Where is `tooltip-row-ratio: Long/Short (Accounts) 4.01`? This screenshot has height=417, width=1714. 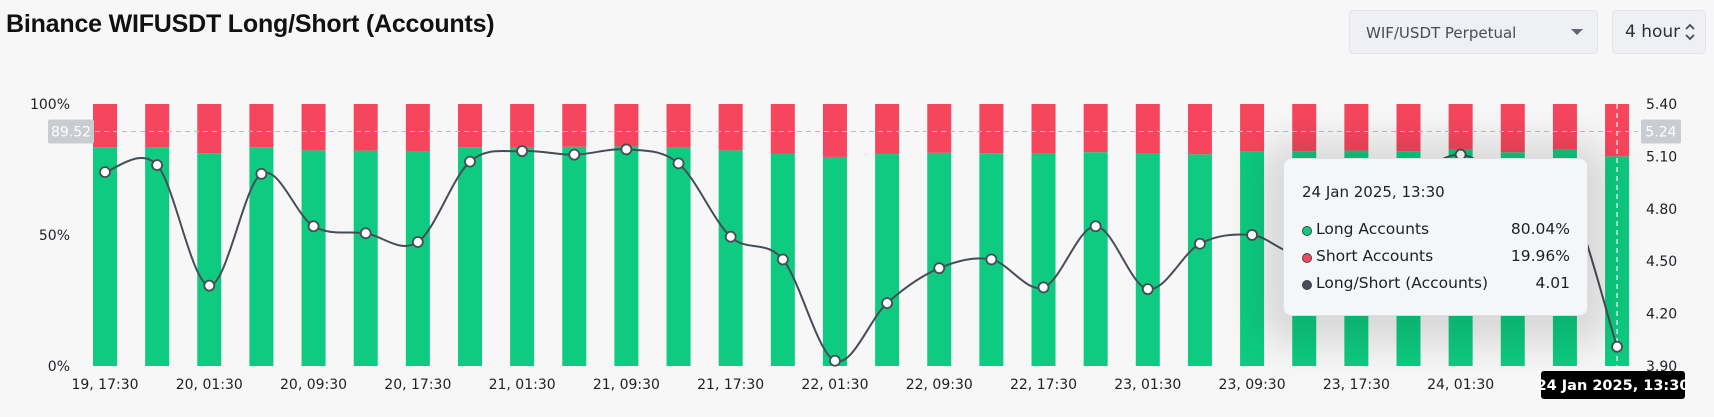
tooltip-row-ratio: Long/Short (Accounts) 4.01 is located at coordinates (1436, 285).